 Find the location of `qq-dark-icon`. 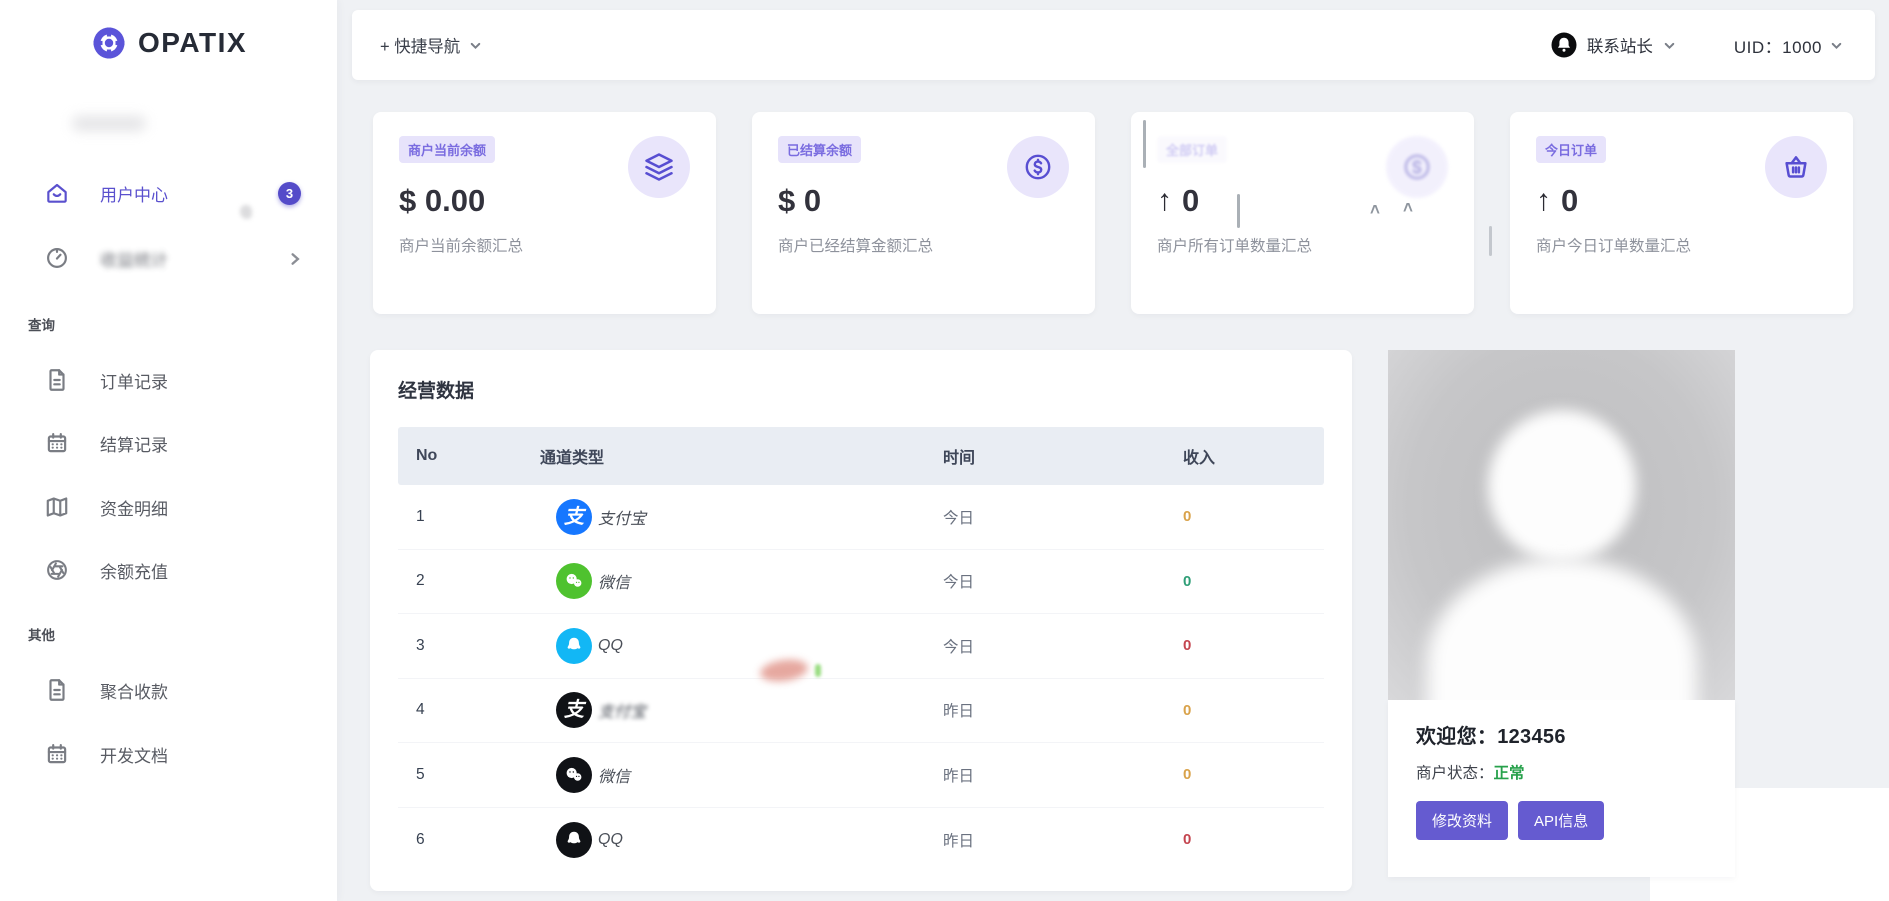

qq-dark-icon is located at coordinates (574, 839).